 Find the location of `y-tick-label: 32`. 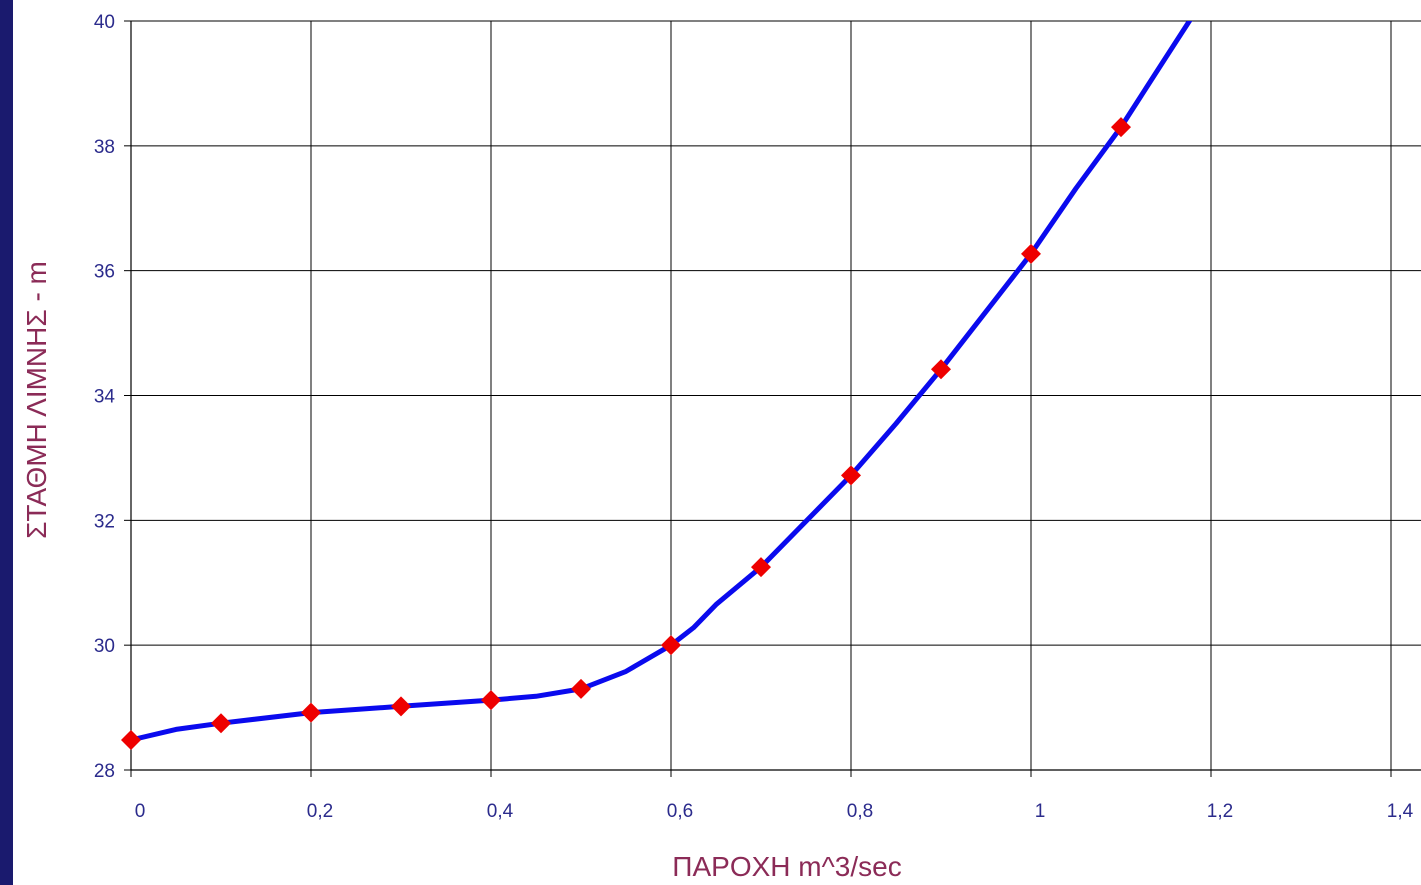

y-tick-label: 32 is located at coordinates (104, 521).